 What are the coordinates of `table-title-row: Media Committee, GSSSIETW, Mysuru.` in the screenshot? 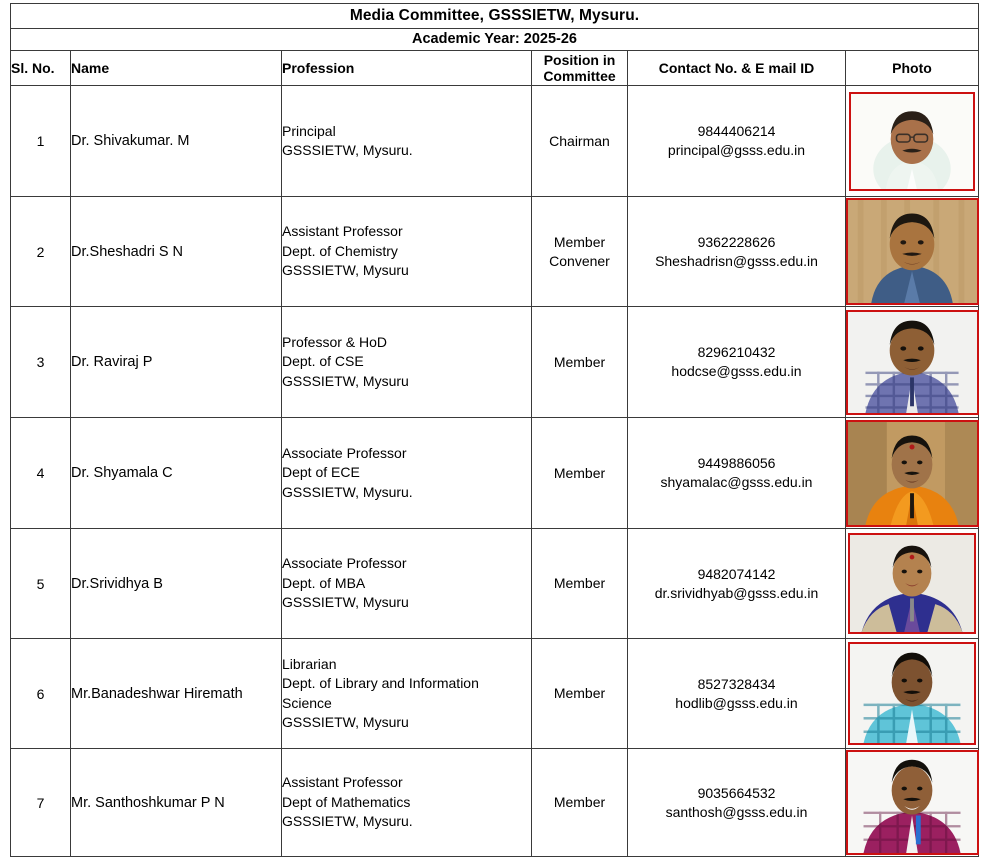 It's located at (494, 16).